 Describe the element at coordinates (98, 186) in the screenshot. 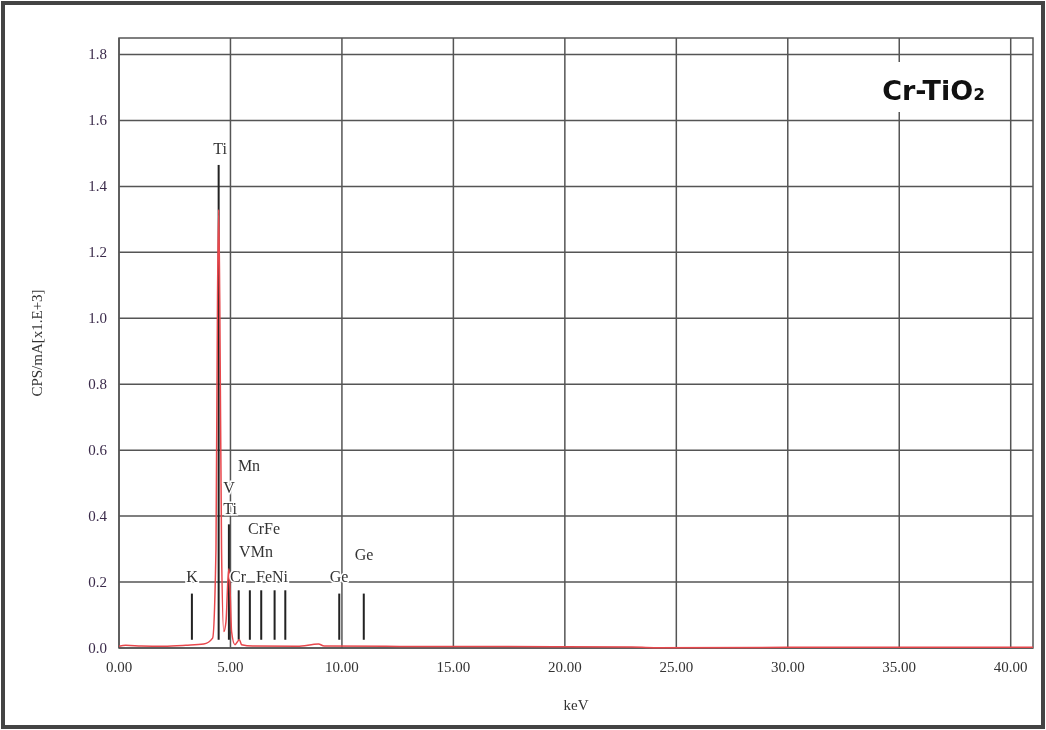

I see `y-tick-label: 1.4` at that location.